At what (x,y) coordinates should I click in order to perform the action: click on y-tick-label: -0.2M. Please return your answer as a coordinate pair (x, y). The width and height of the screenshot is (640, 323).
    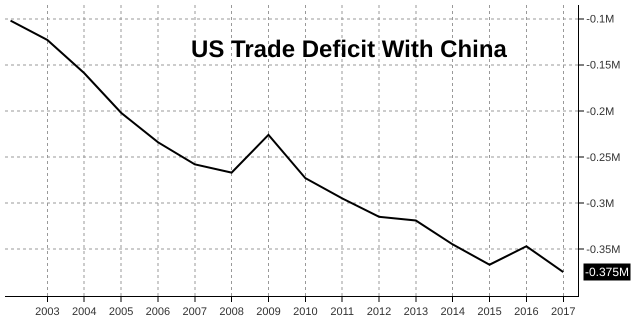
    Looking at the image, I should click on (600, 112).